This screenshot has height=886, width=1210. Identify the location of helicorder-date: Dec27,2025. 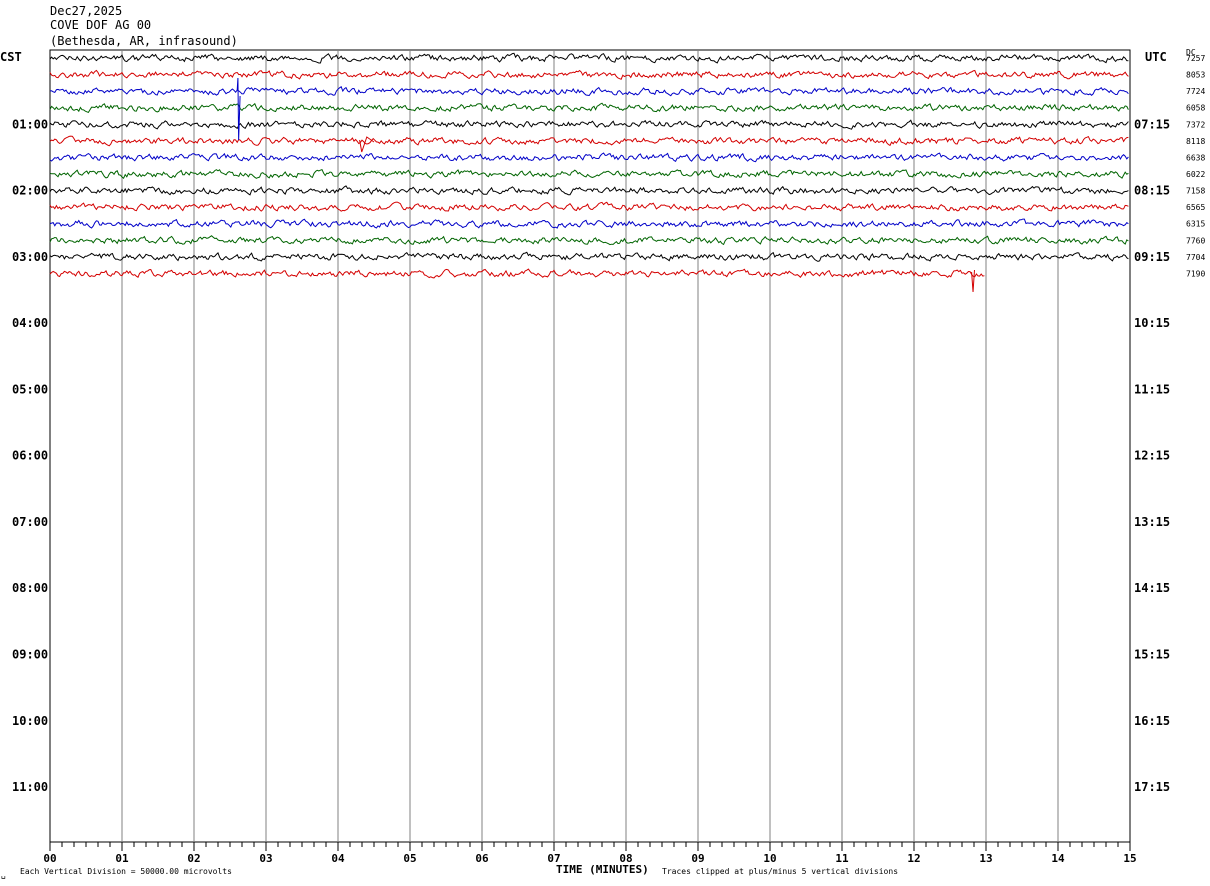
(86, 11).